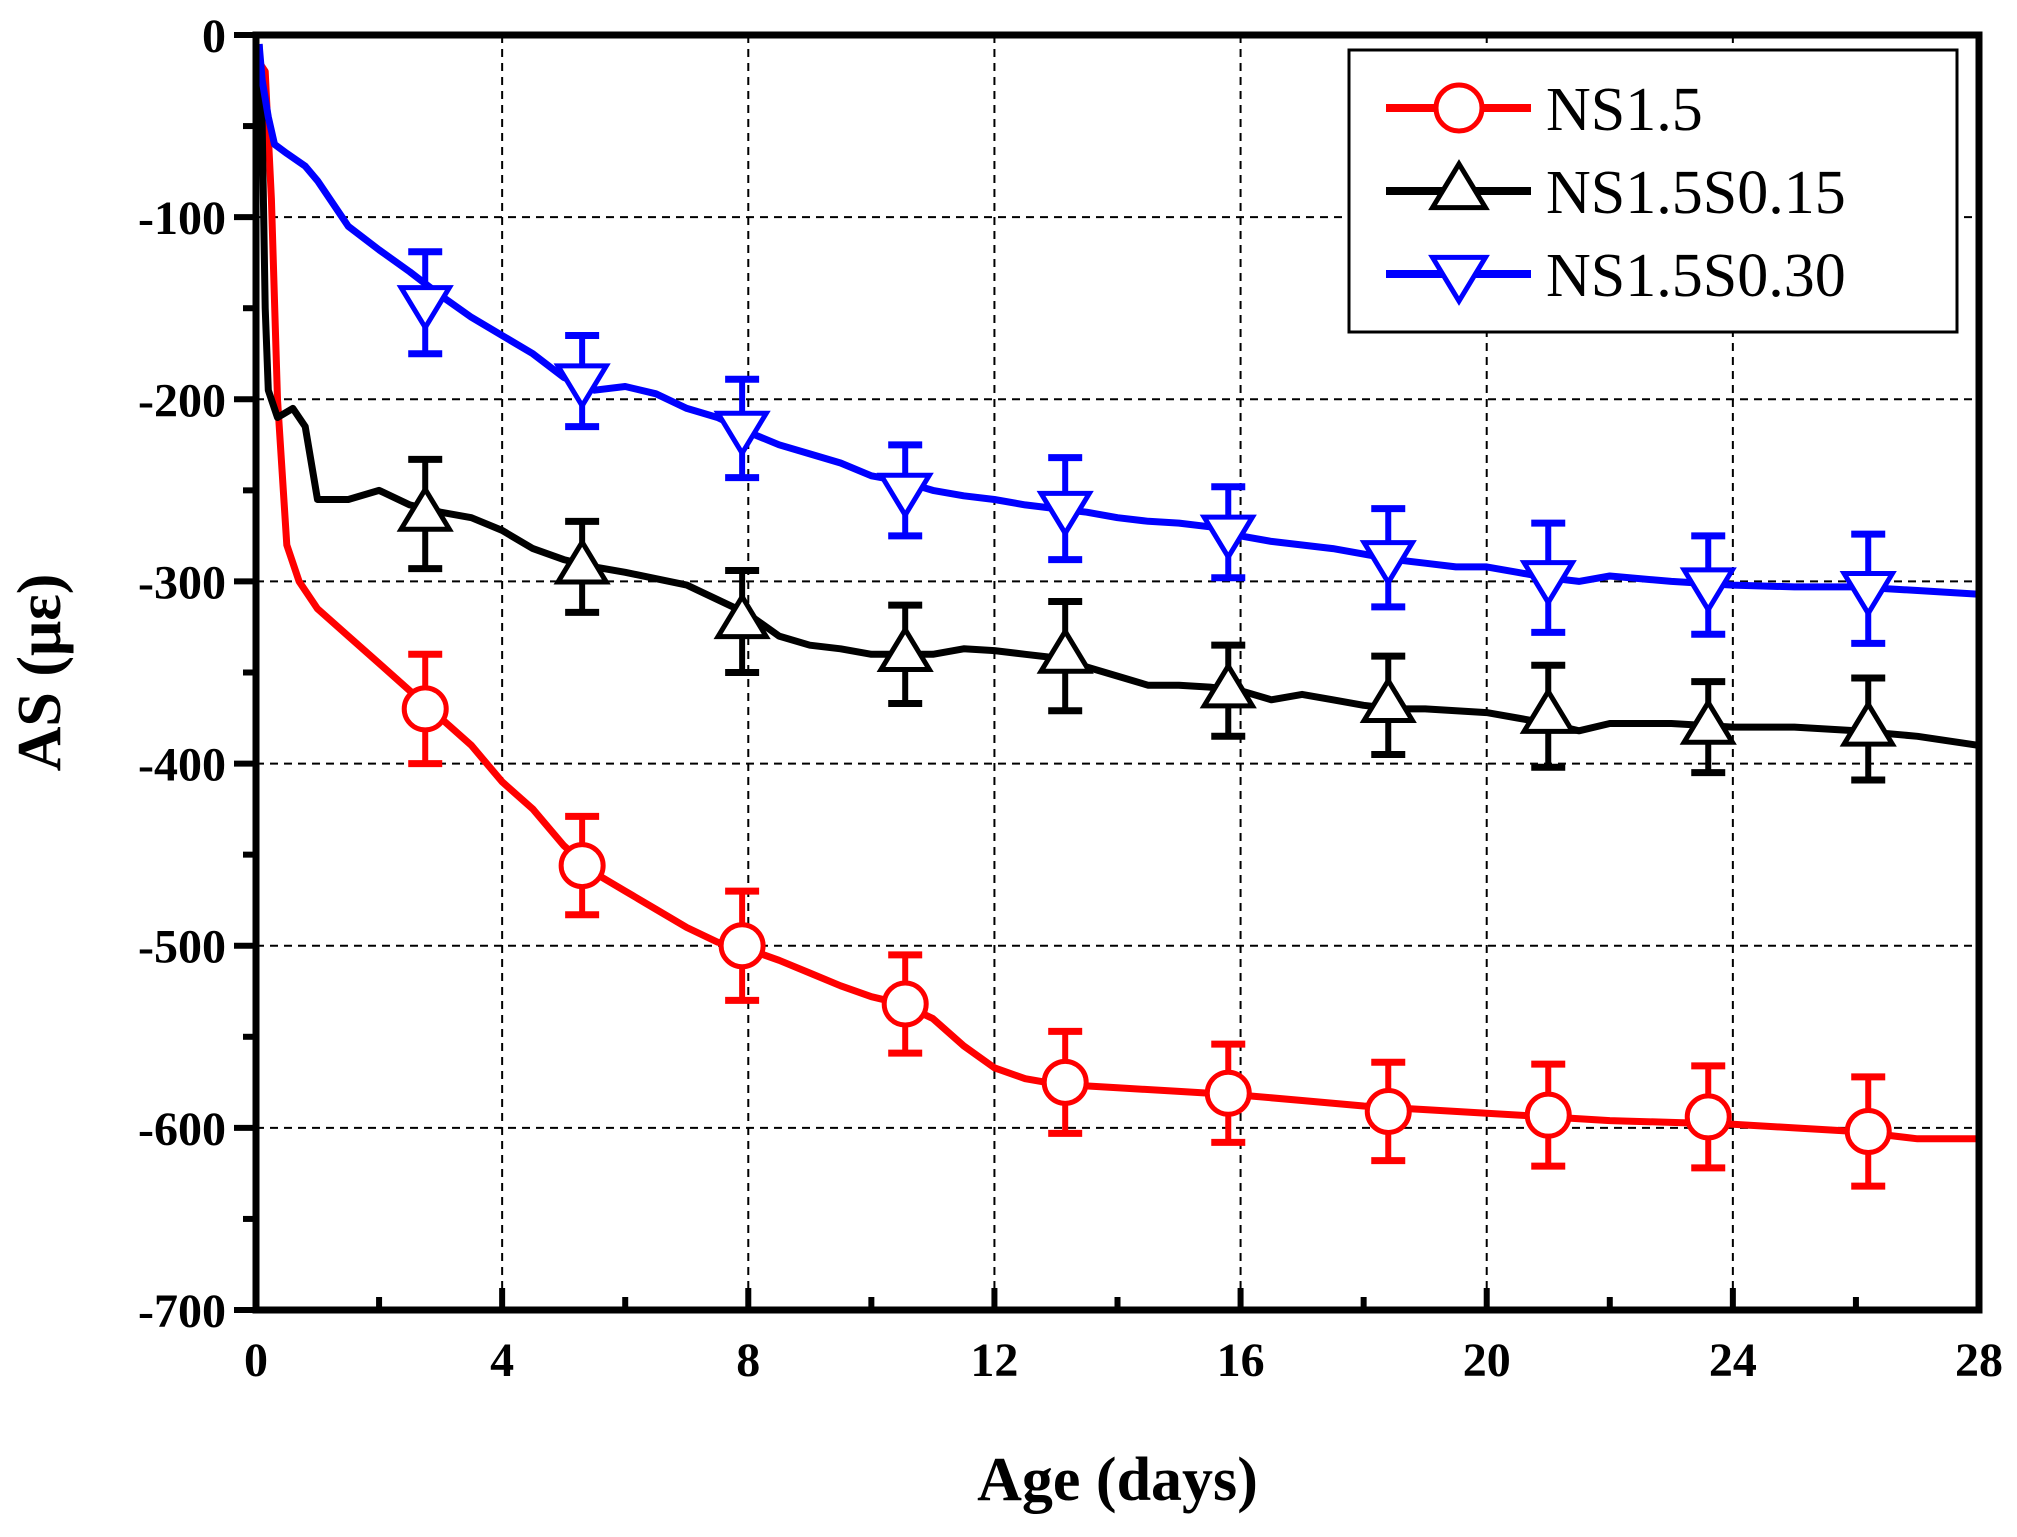  What do you see at coordinates (1979, 1360) in the screenshot?
I see `x-tick-label: 28` at bounding box center [1979, 1360].